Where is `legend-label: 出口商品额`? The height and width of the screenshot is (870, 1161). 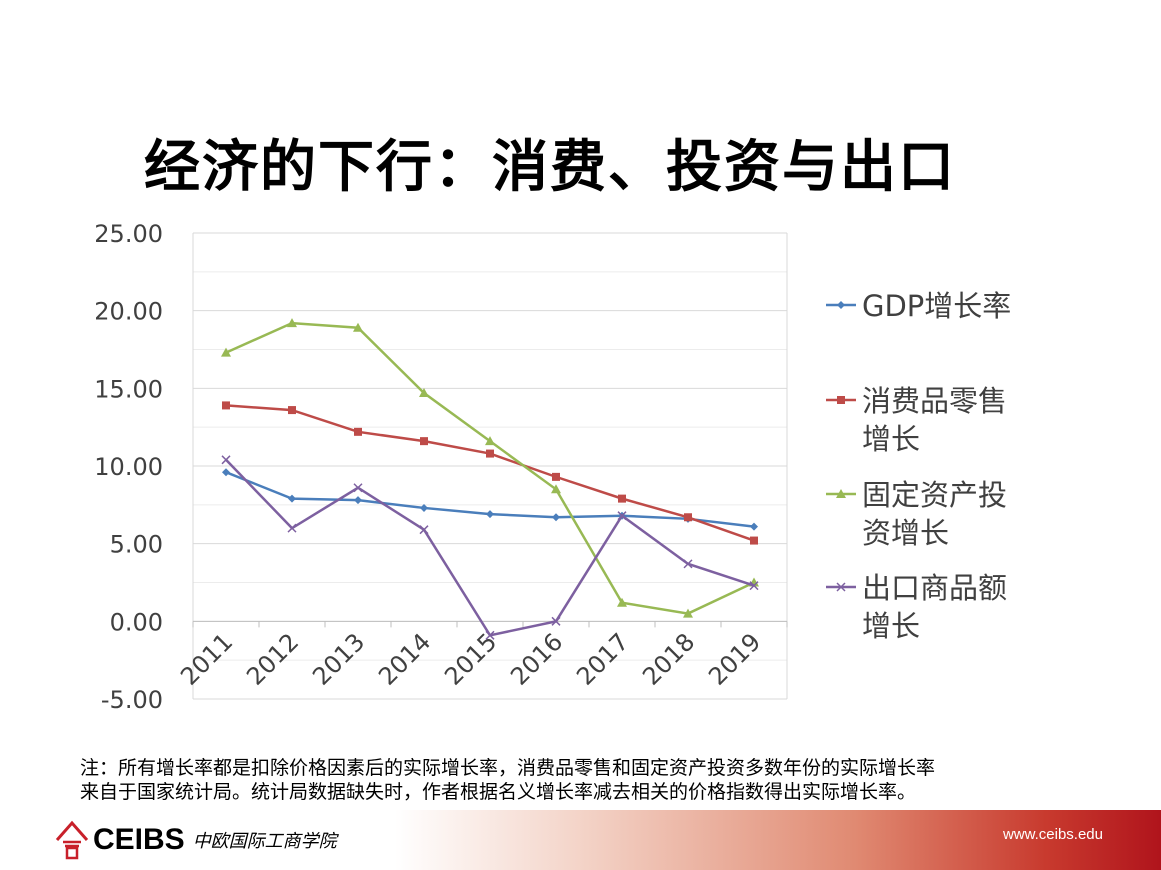 legend-label: 出口商品额 is located at coordinates (934, 588).